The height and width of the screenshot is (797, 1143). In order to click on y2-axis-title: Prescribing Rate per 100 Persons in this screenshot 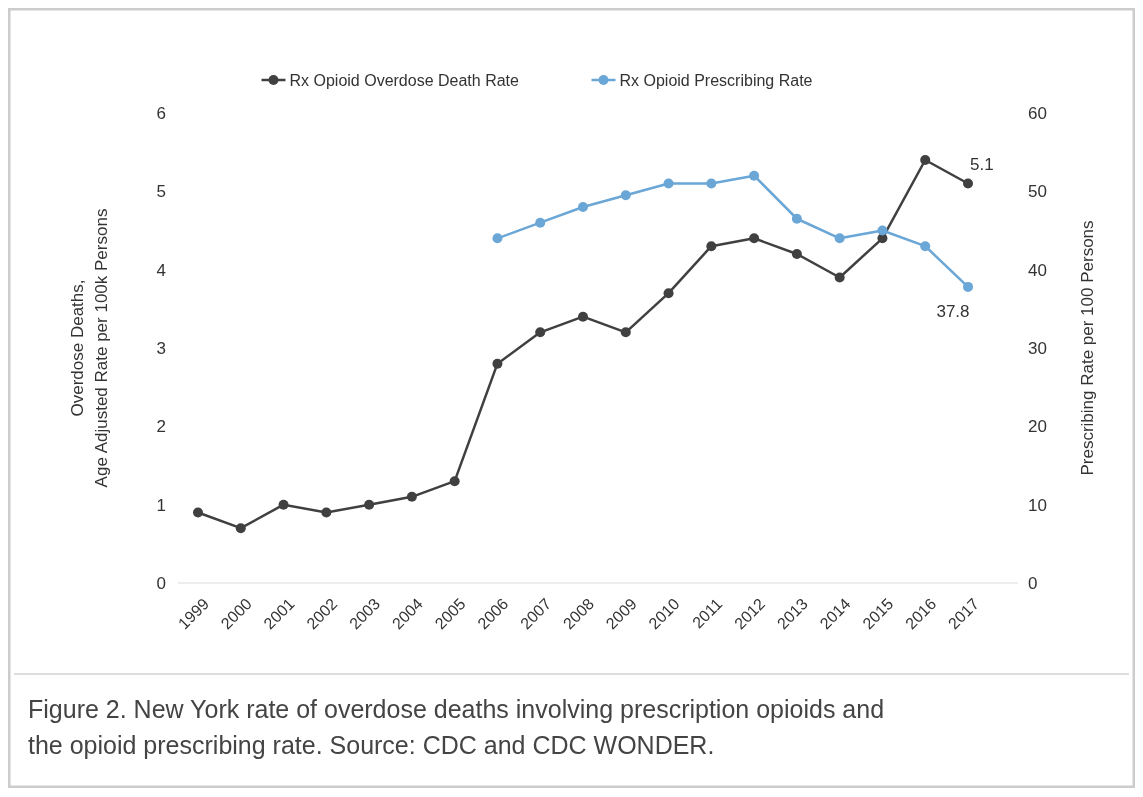, I will do `click(1087, 348)`.